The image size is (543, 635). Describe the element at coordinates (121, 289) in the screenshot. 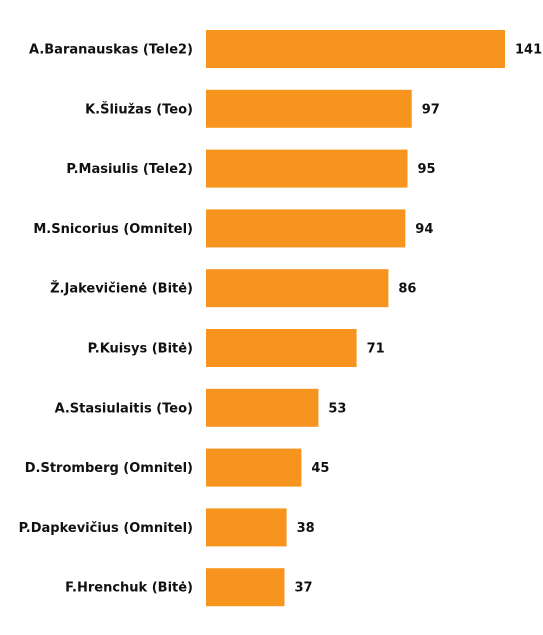

I see `category-label: Ž.Jakevičienė (Bitė)` at that location.